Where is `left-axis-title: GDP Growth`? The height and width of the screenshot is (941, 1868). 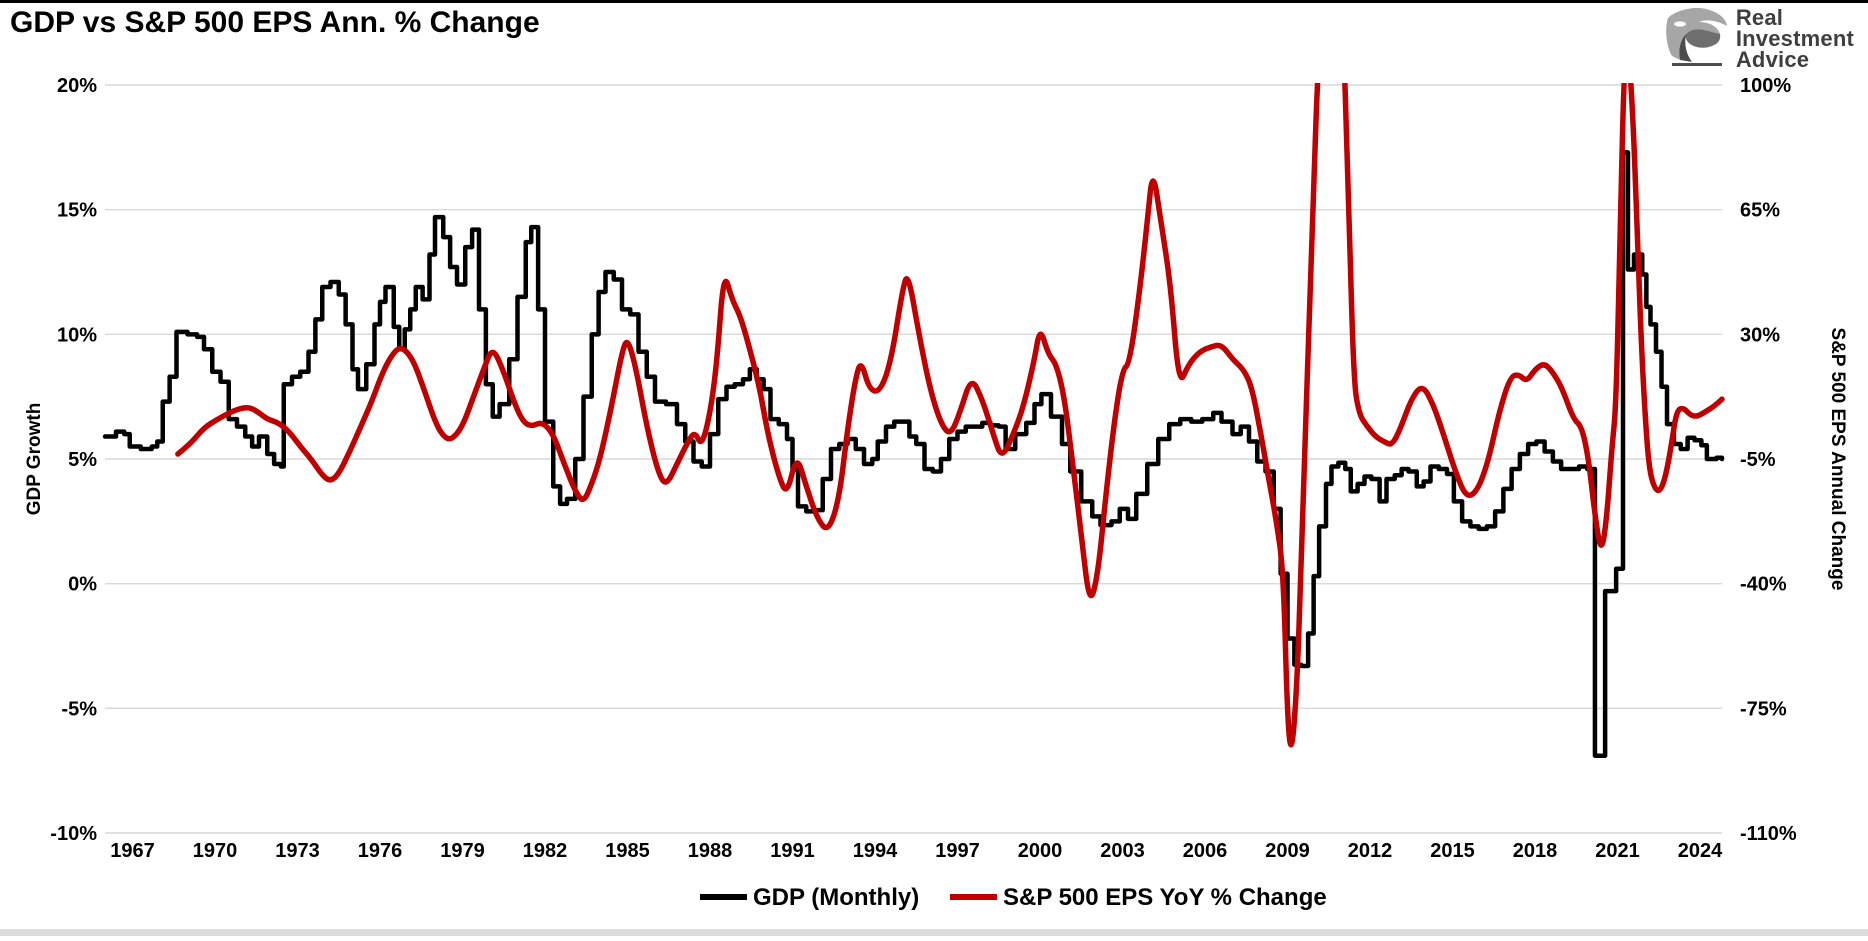 left-axis-title: GDP Growth is located at coordinates (34, 459).